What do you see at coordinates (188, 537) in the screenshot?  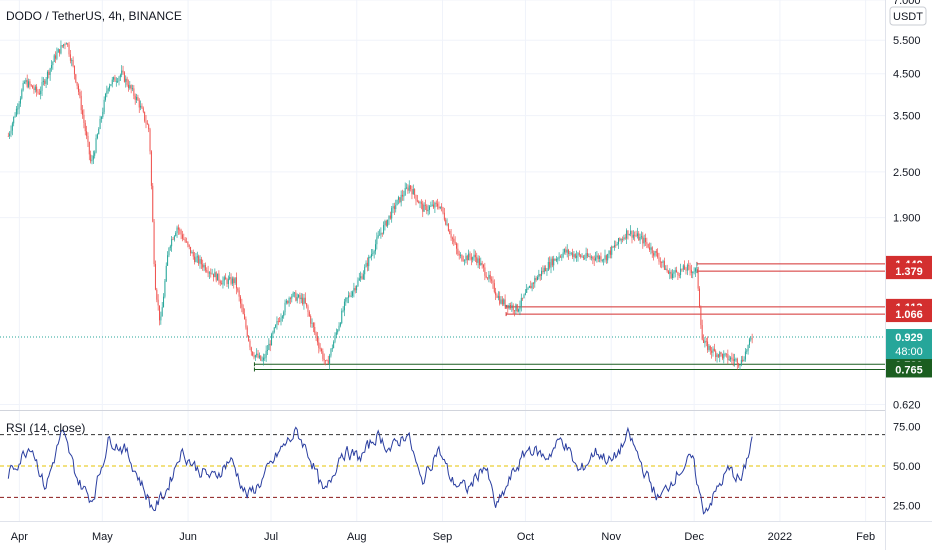 I see `x-tick-label: Jun` at bounding box center [188, 537].